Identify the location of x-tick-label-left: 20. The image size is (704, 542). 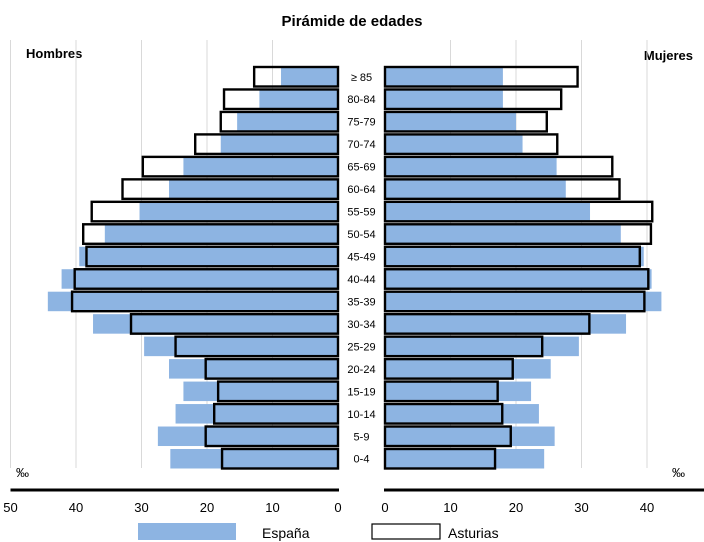
(207, 507).